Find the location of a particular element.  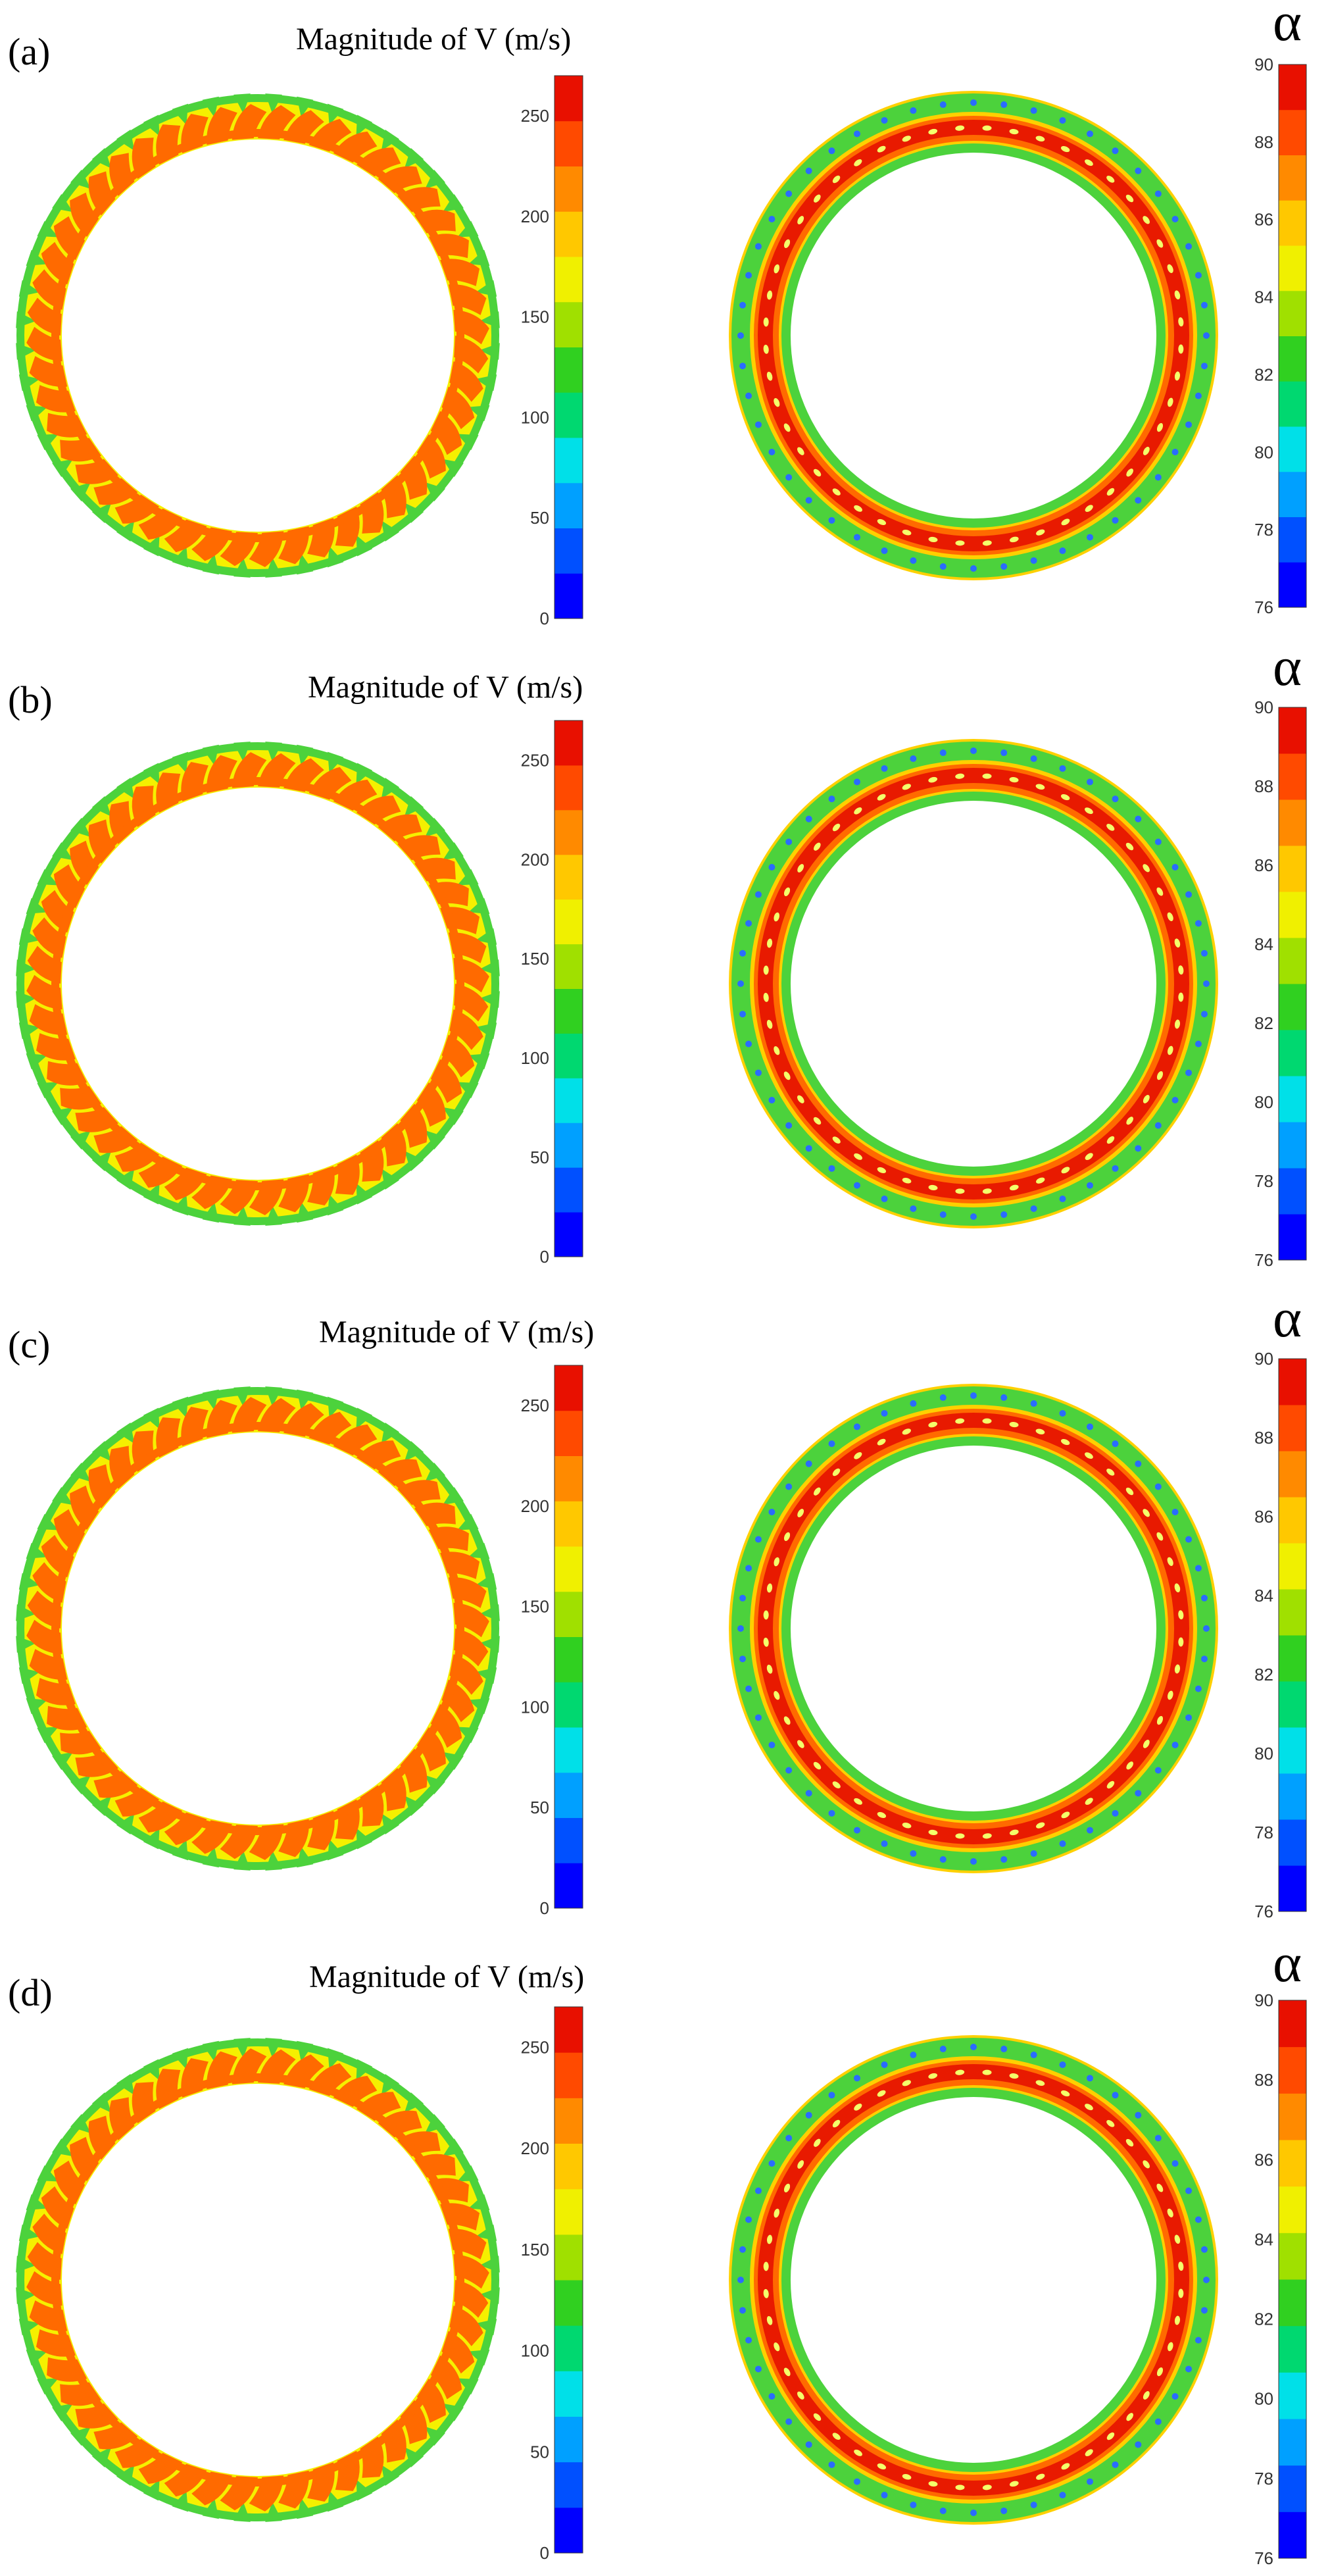

colorbar-tick-label: 150 is located at coordinates (535, 317).